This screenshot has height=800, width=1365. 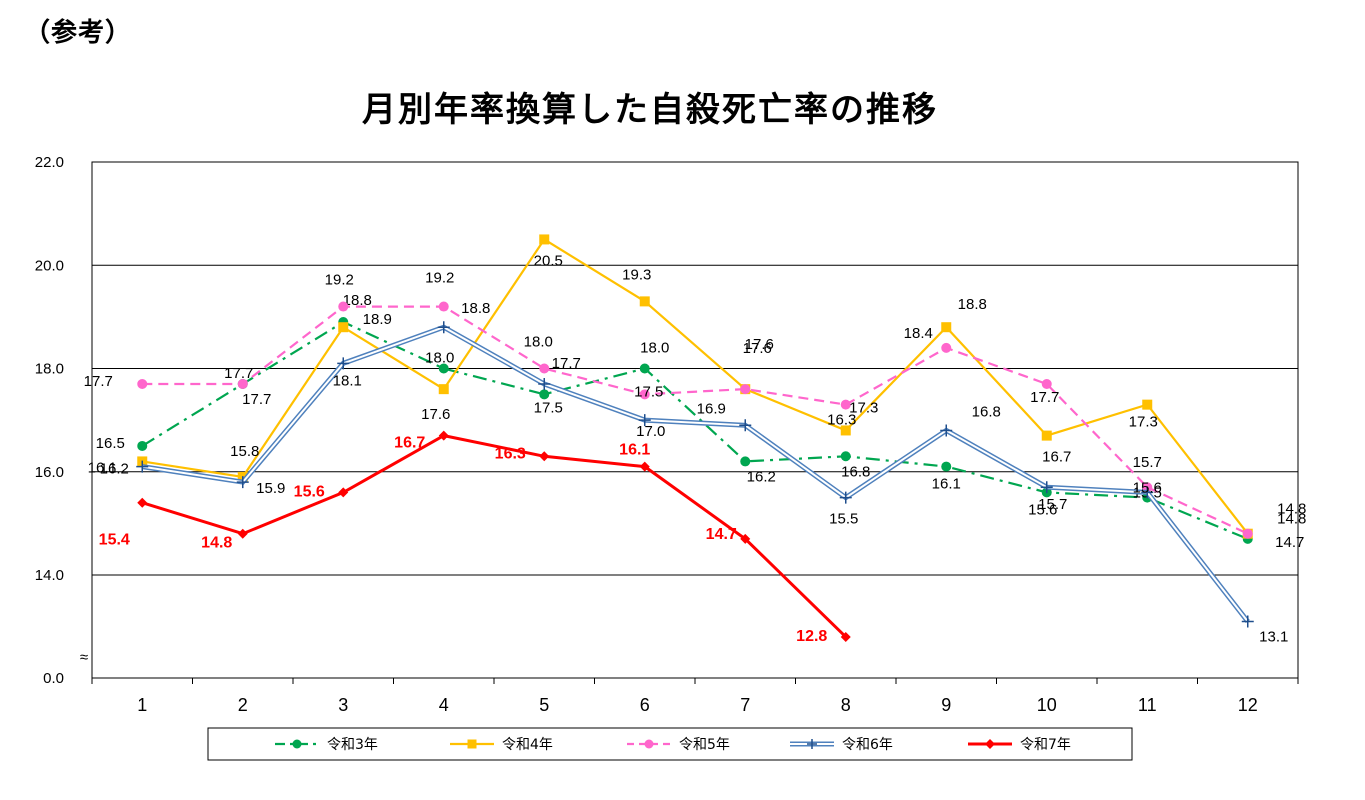 What do you see at coordinates (1045, 745) in the screenshot?
I see `legend-label: 令和7年` at bounding box center [1045, 745].